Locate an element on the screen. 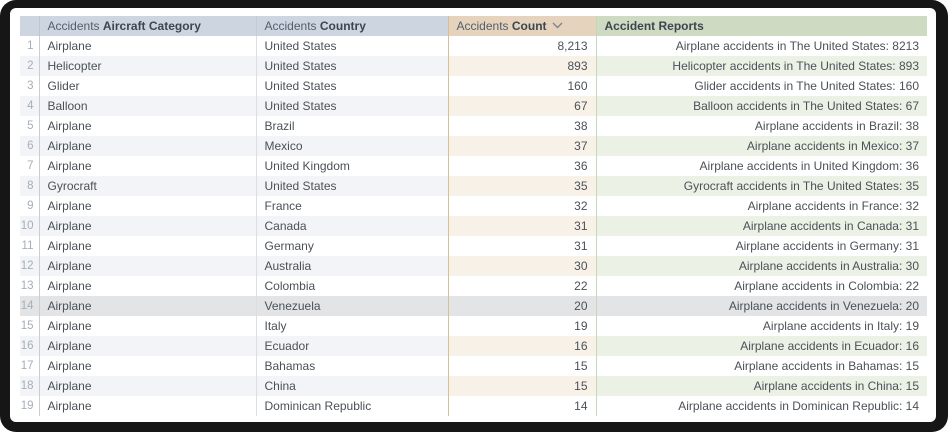 The image size is (948, 432). cell-accident-report: Airplane accidents in Venezuela: 20 is located at coordinates (761, 306).